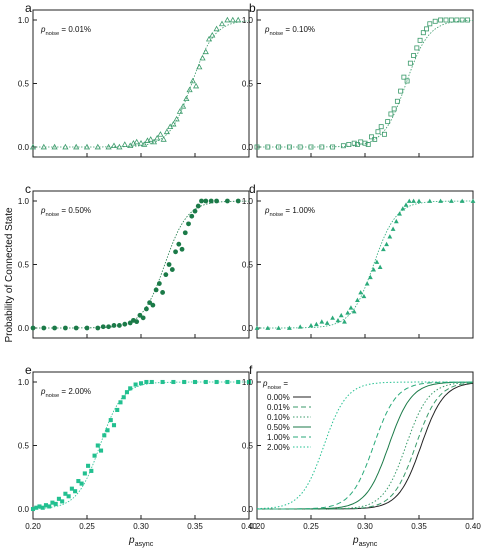 Image resolution: width=486 pixels, height=550 pixels. I want to click on panel-legend-label: pnoise = 0.10%, so click(289, 31).